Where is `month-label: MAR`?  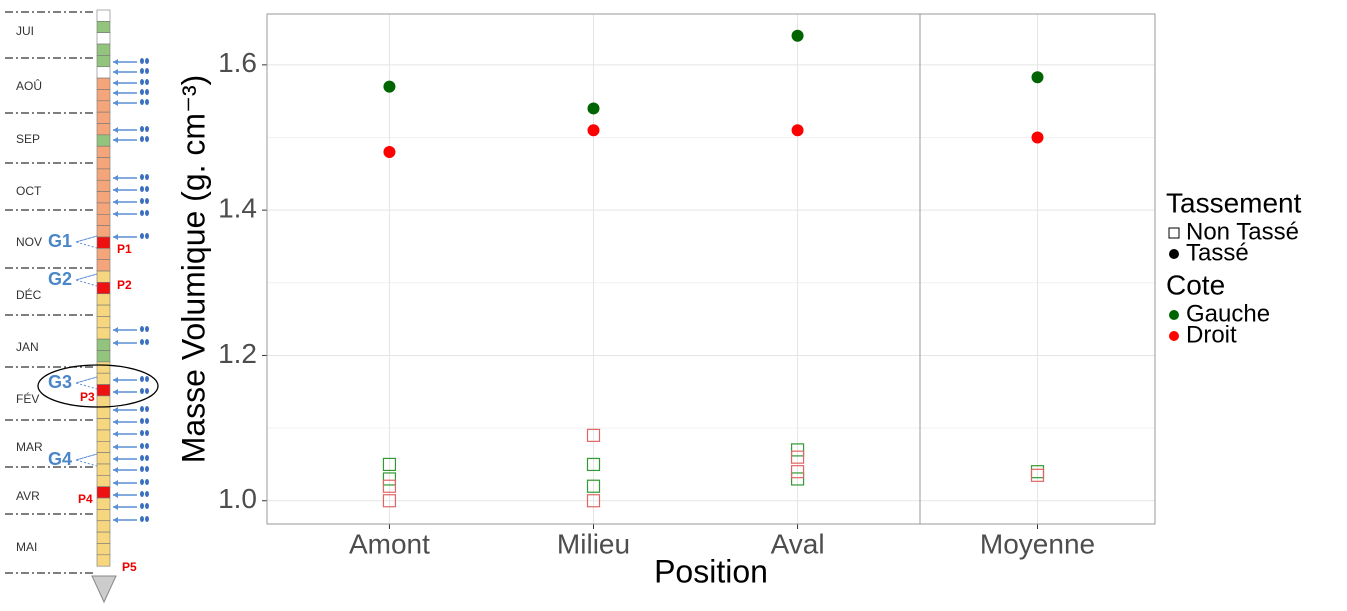
month-label: MAR is located at coordinates (29, 447).